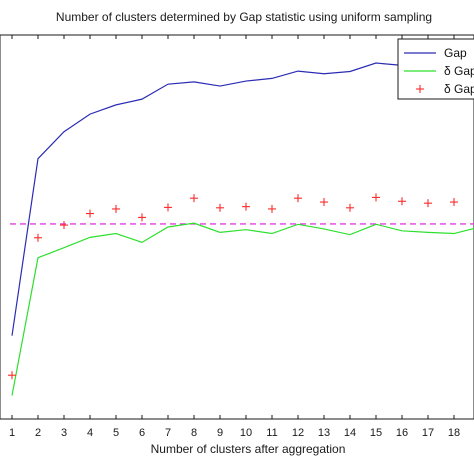 Image resolution: width=474 pixels, height=474 pixels. What do you see at coordinates (402, 433) in the screenshot?
I see `x-tick-label-16: 16` at bounding box center [402, 433].